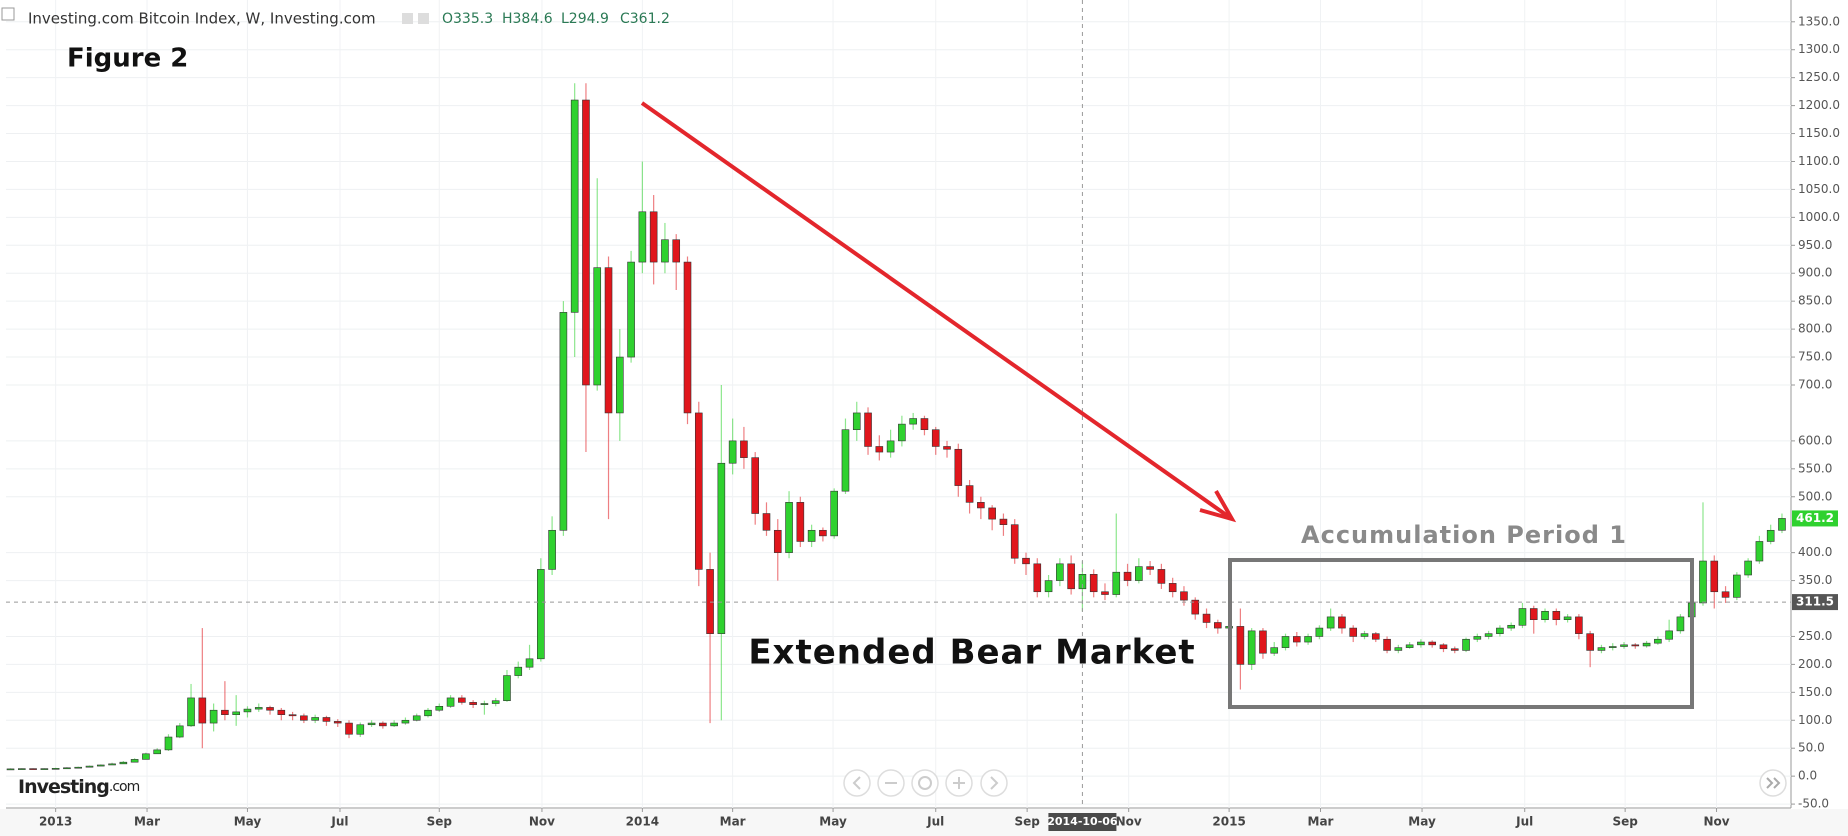 This screenshot has height=836, width=1848. I want to click on y-tick-label: 550.0, so click(1815, 468).